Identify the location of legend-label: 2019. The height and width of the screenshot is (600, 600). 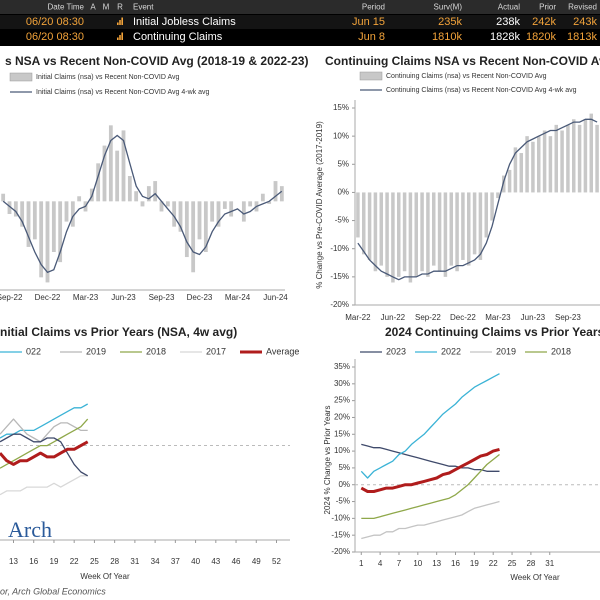
(96, 351).